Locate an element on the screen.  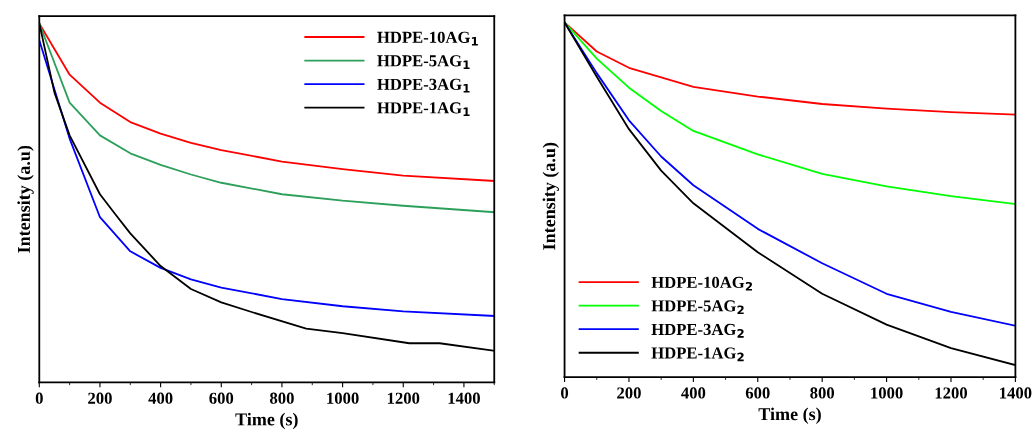
legend-label: HDPE-10AG$_{1}$ is located at coordinates (427, 38).